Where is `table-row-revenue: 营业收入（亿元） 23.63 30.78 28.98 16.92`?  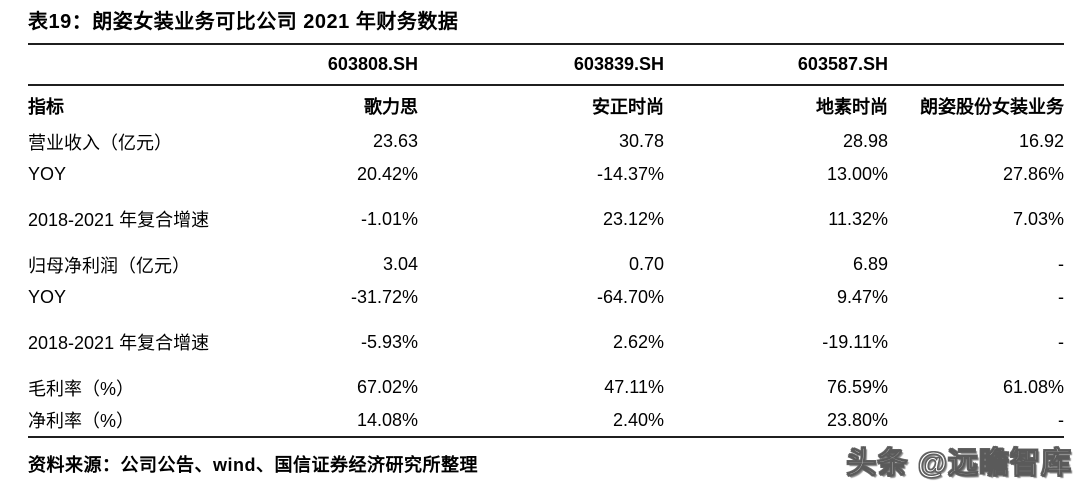
table-row-revenue: 营业收入（亿元） 23.63 30.78 28.98 16.92 is located at coordinates (546, 141).